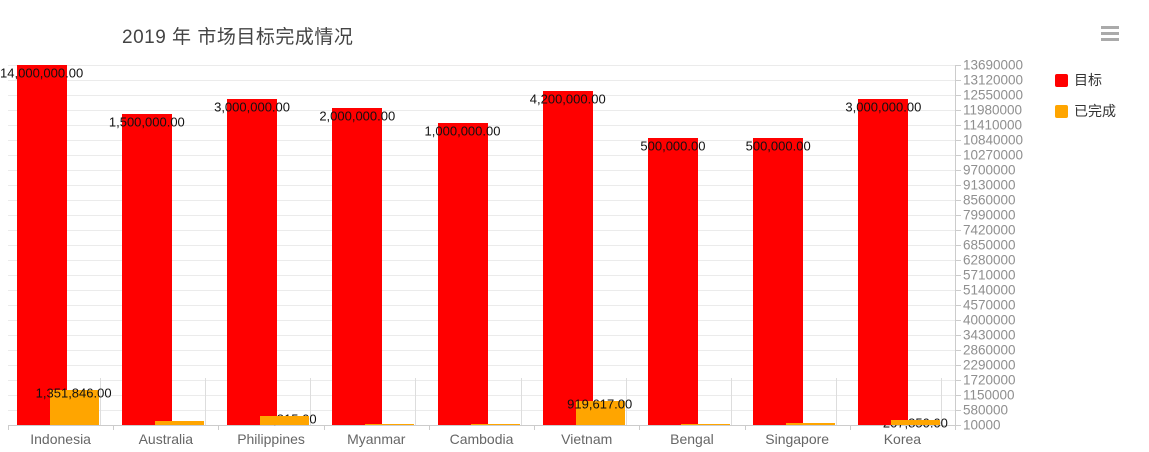 Image resolution: width=1149 pixels, height=452 pixels. Describe the element at coordinates (989, 215) in the screenshot. I see `y-axis-tick-label: 7990000` at that location.